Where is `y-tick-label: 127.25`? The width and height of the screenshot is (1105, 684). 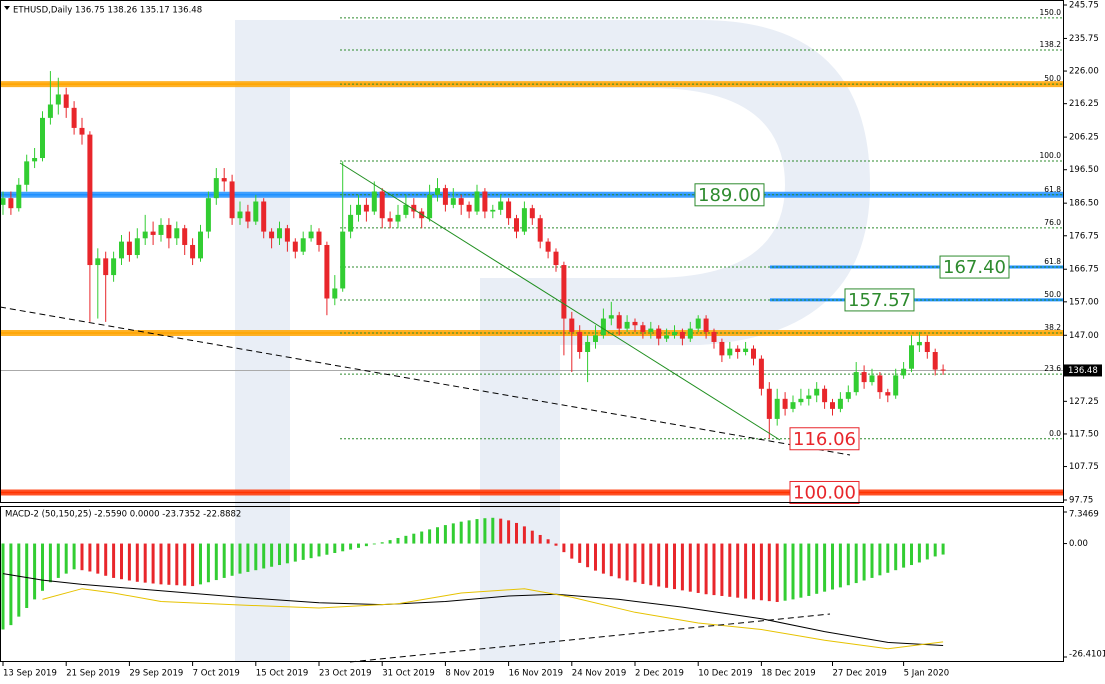
y-tick-label: 127.25 is located at coordinates (1084, 402).